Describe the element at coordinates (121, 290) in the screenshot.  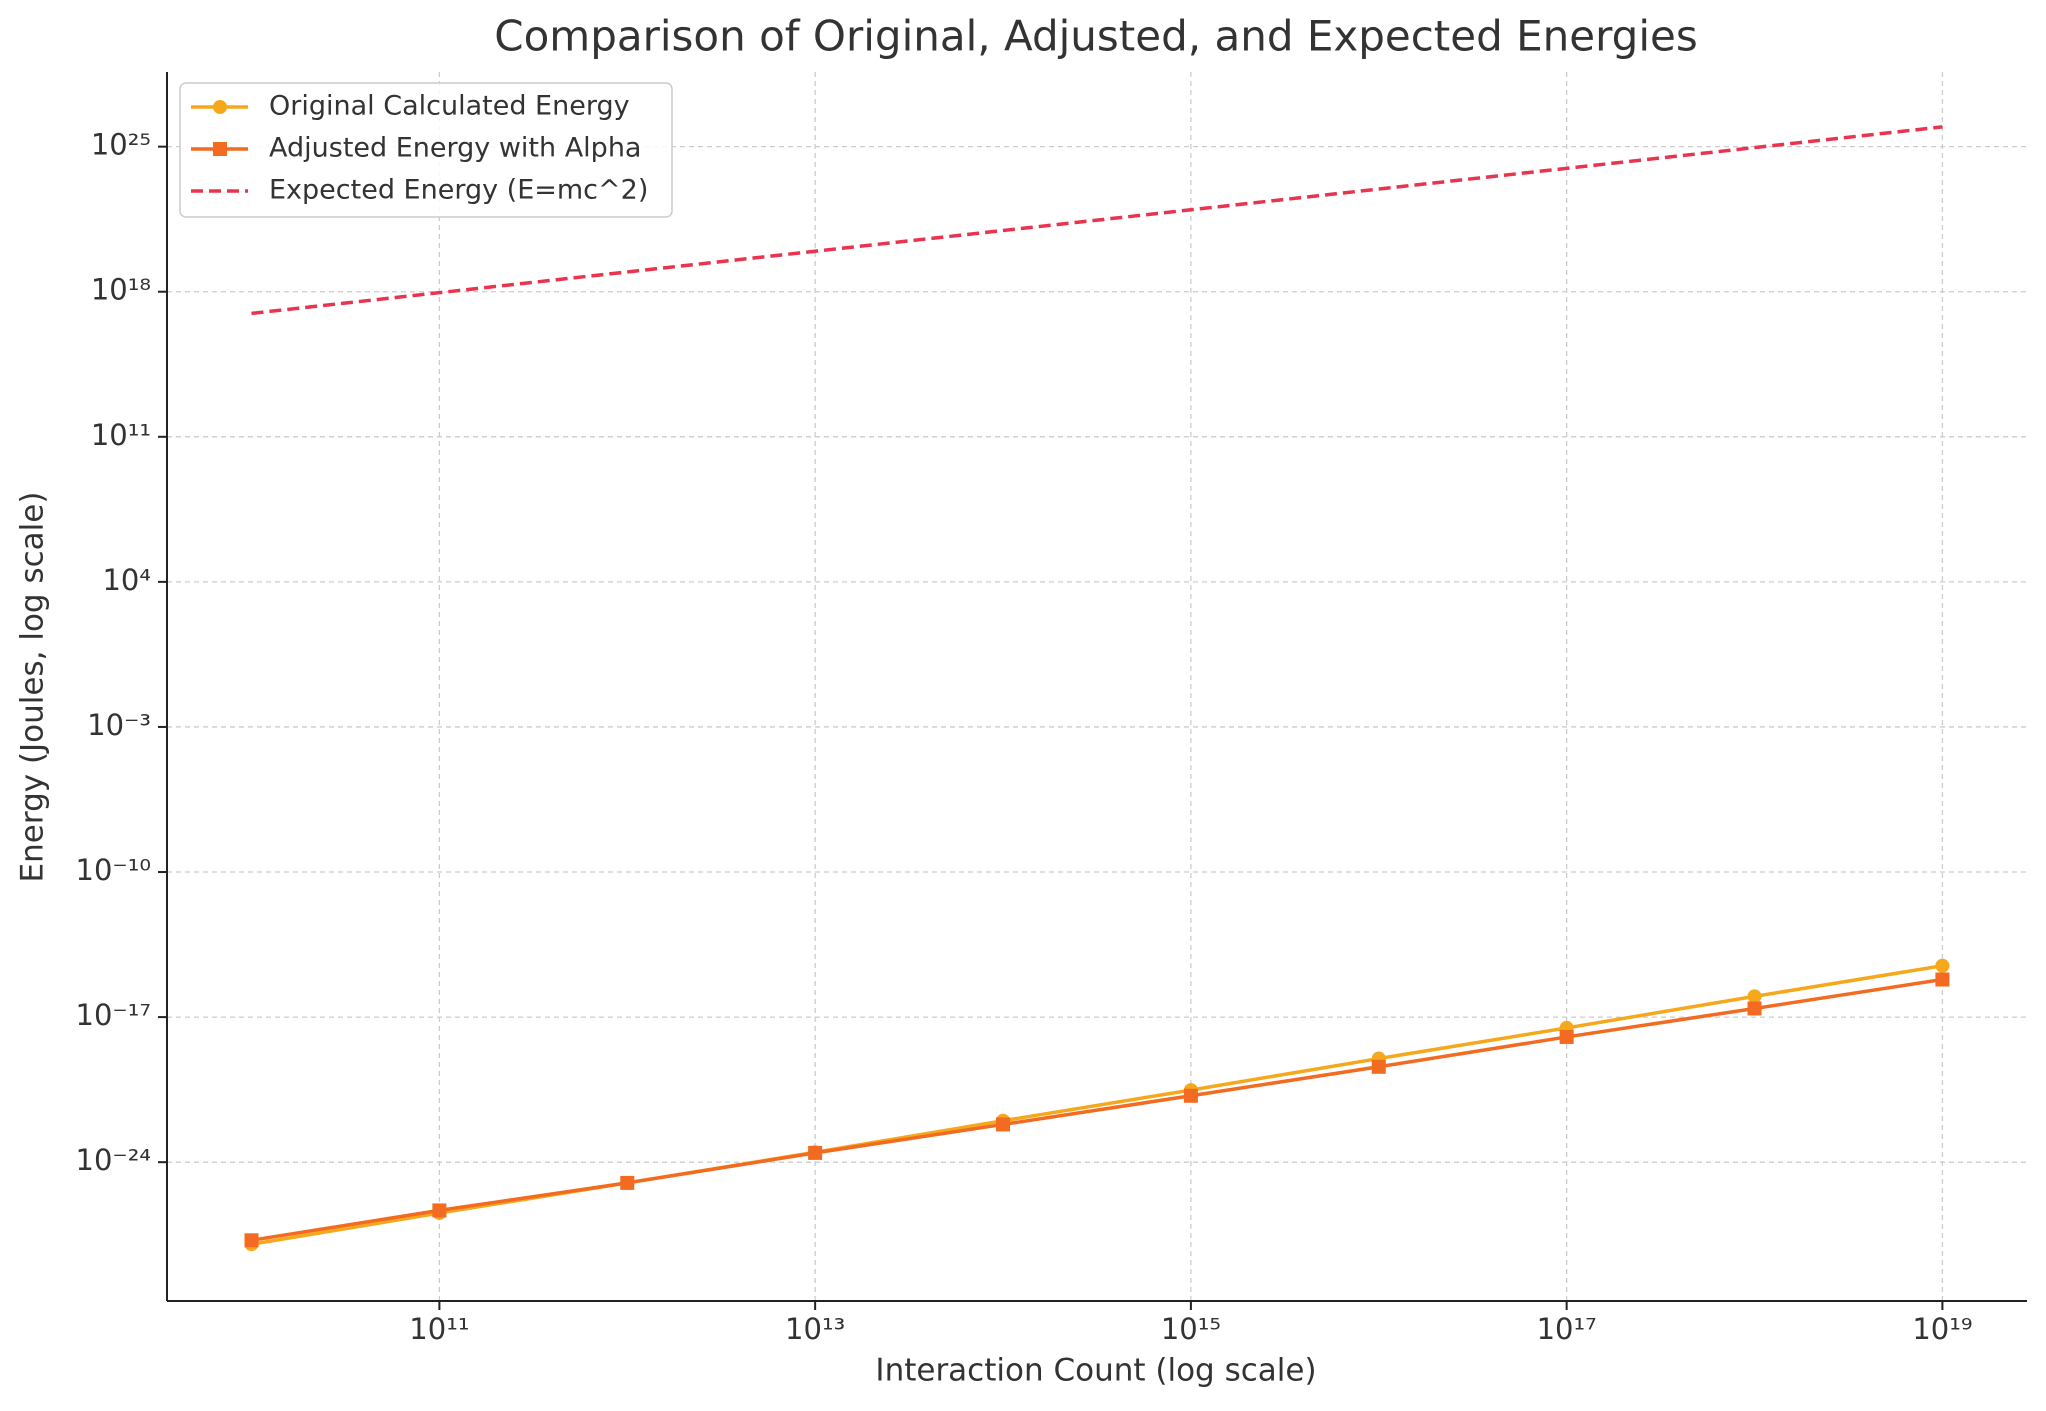
I see `y-tick-label: 10¹⁸` at that location.